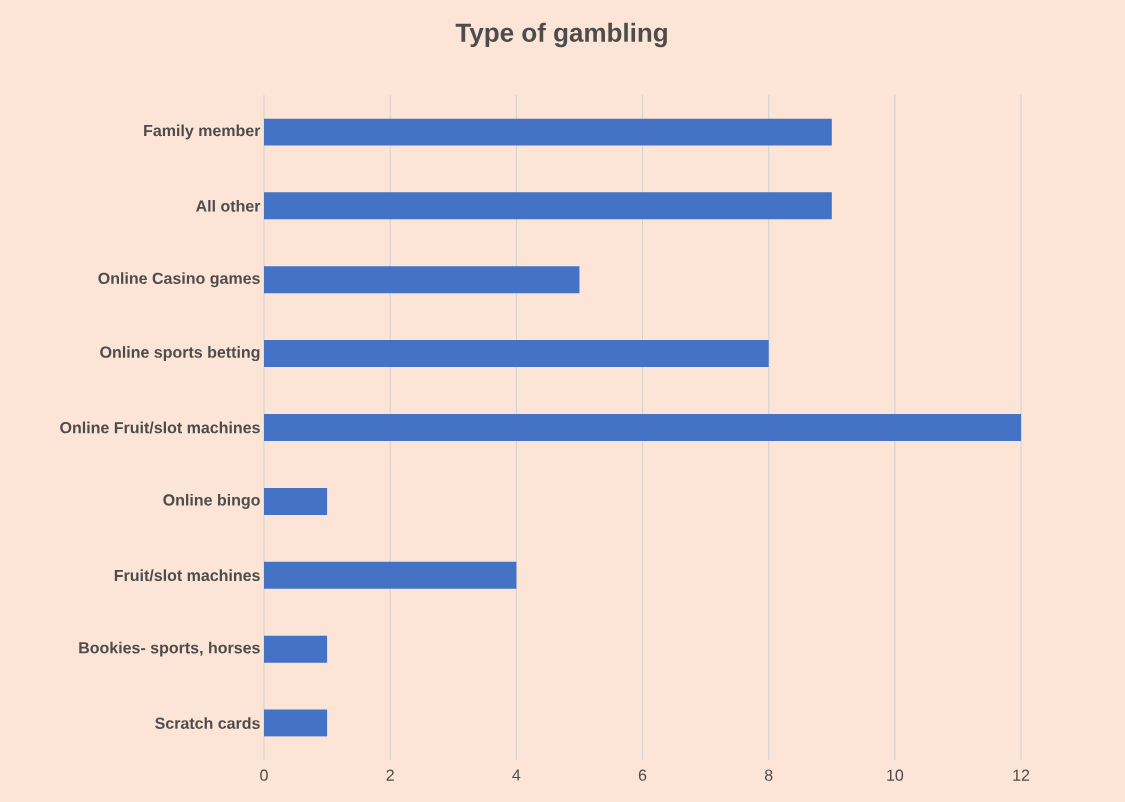 The width and height of the screenshot is (1125, 802). Describe the element at coordinates (211, 501) in the screenshot. I see `y-tick-label: Online bingo` at that location.